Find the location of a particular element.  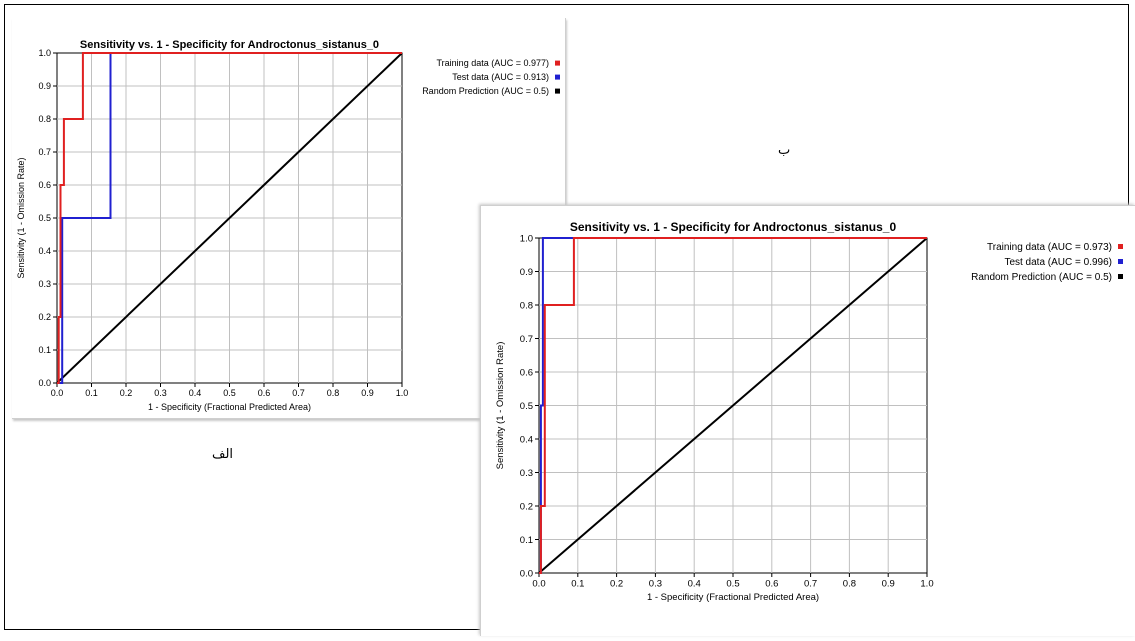

legend-label-2: Test data (AUC = 0.996) is located at coordinates (1058, 262).